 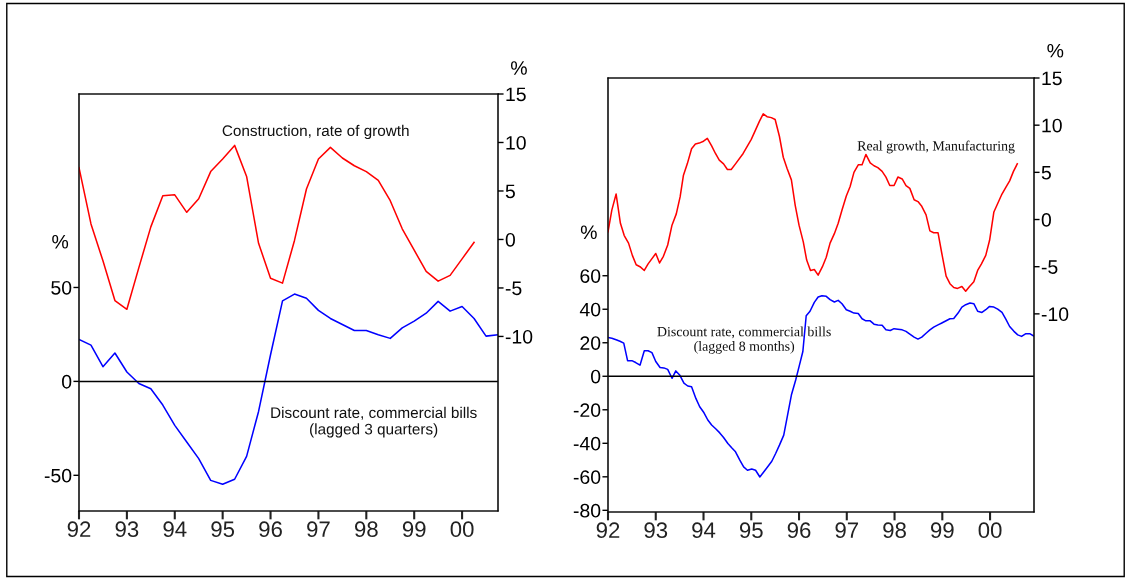 What do you see at coordinates (61, 287) in the screenshot?
I see `y-tick-label: 50` at bounding box center [61, 287].